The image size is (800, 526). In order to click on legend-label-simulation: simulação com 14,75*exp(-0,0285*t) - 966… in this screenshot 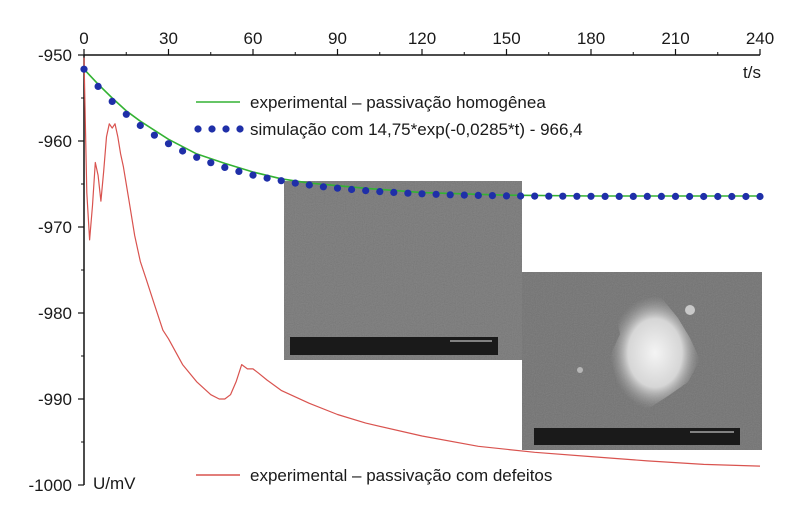, I will do `click(416, 129)`.